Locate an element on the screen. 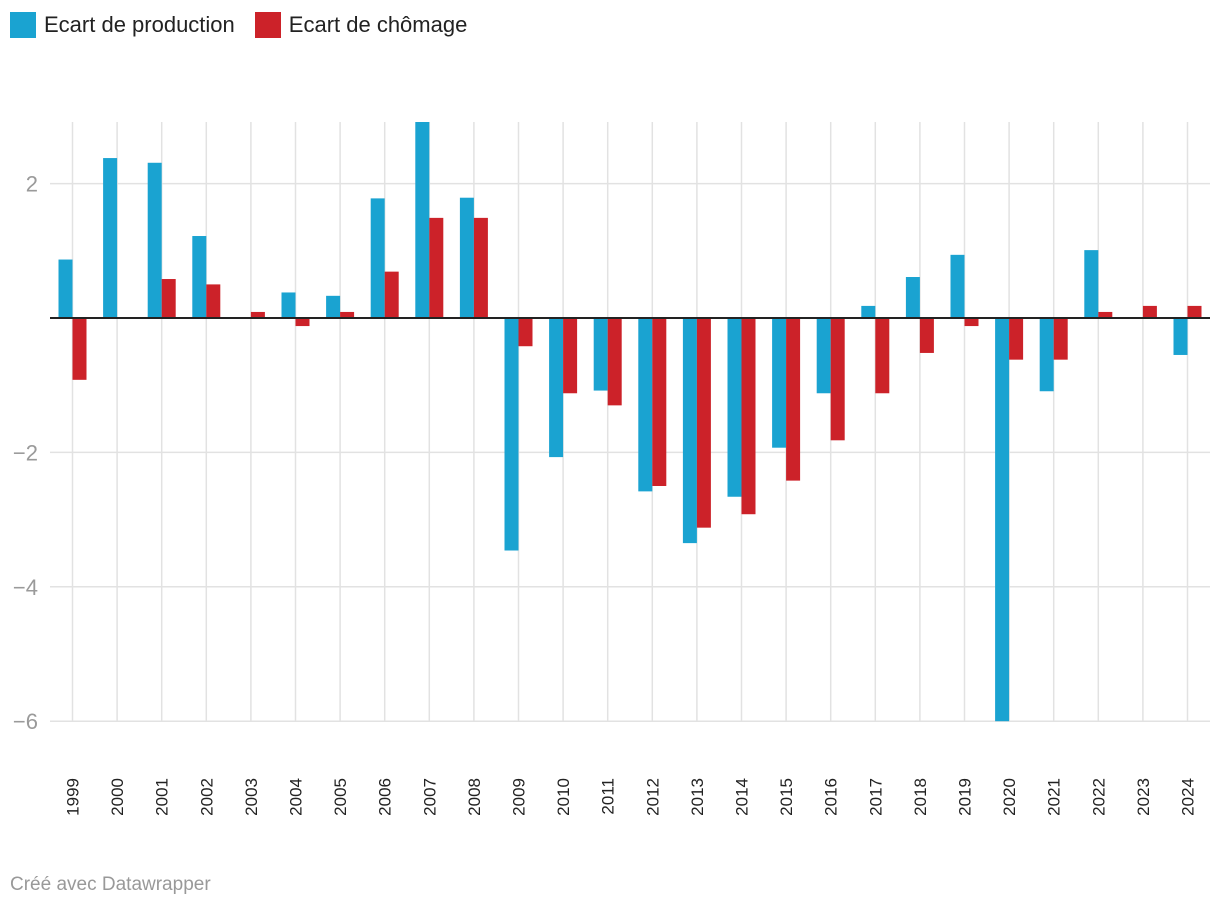 Image resolution: width=1220 pixels, height=912 pixels. y-tick-label: −4 is located at coordinates (25, 587).